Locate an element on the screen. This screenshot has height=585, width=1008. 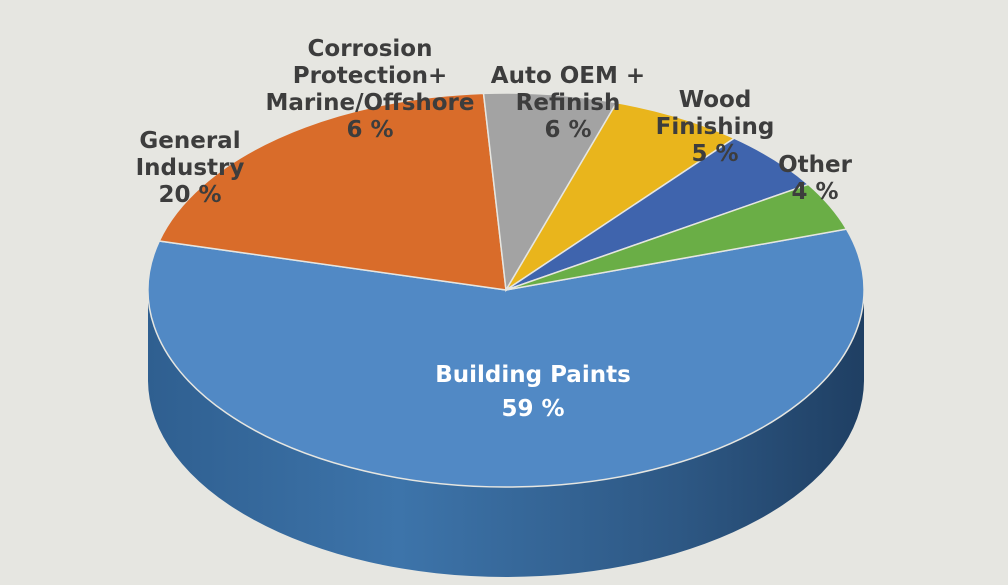
label-line: Wood is located at coordinates (715, 100).